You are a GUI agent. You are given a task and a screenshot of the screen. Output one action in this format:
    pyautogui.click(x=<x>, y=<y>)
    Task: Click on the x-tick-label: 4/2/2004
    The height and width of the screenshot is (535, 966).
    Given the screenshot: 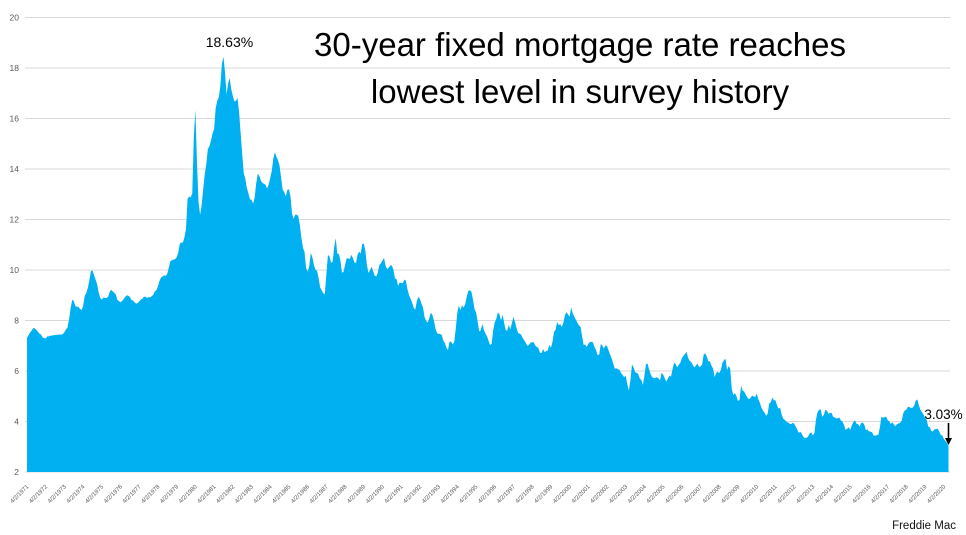 What is the action you would take?
    pyautogui.click(x=637, y=494)
    